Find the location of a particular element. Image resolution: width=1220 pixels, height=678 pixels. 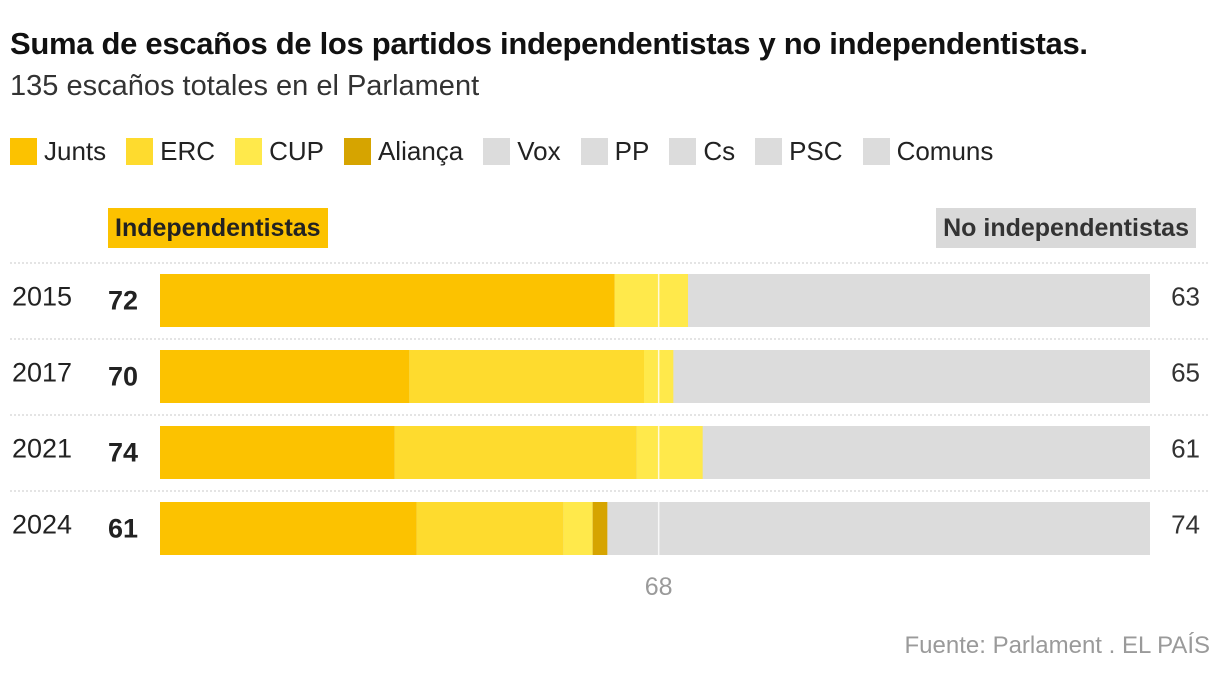

chart-subtitle: 135 escaños totales en el Parlament is located at coordinates (245, 86).